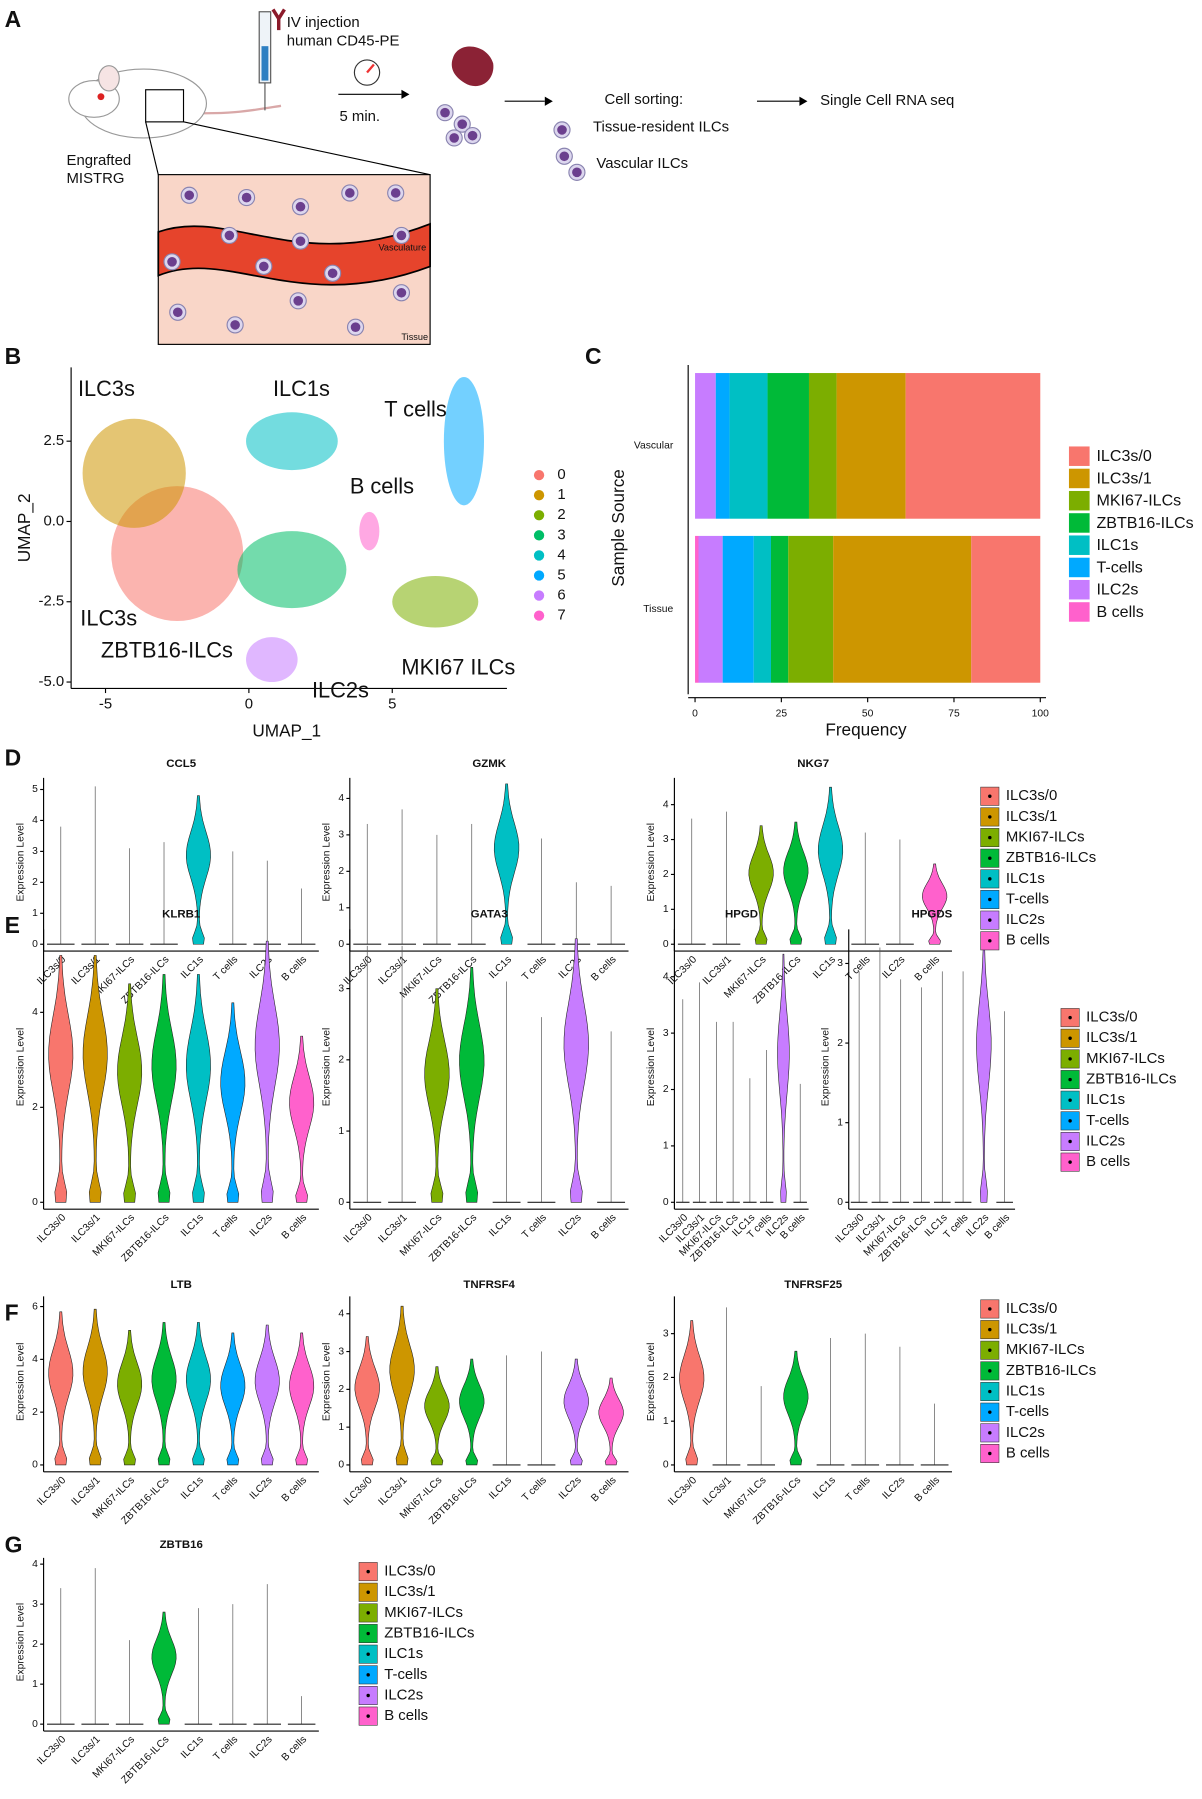 This screenshot has height=1799, width=1202. I want to click on plot-title: KLRB1, so click(181, 914).